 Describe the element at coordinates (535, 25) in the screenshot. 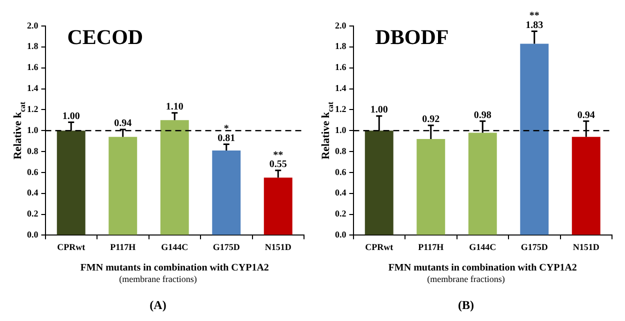

I see `data-label: 1.83` at that location.